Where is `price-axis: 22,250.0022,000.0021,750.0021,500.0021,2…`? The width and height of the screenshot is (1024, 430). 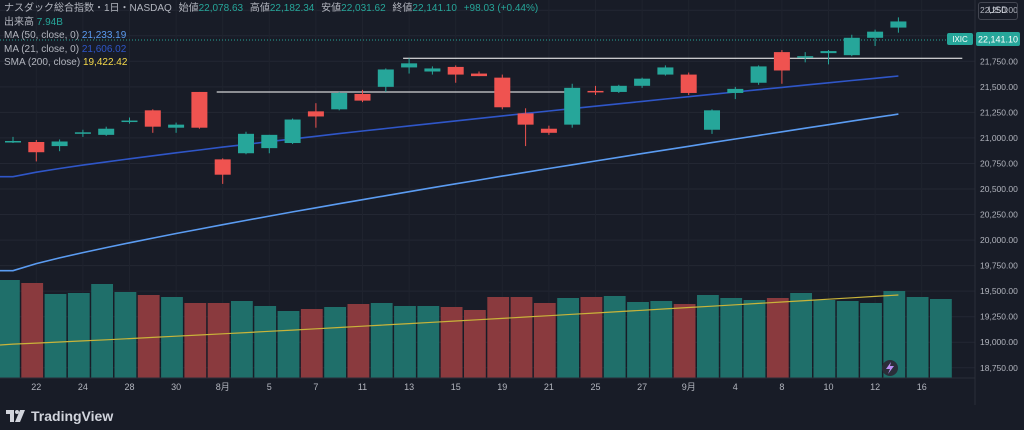
price-axis: 22,250.0022,000.0021,750.0021,500.0021,2… is located at coordinates (999, 202).